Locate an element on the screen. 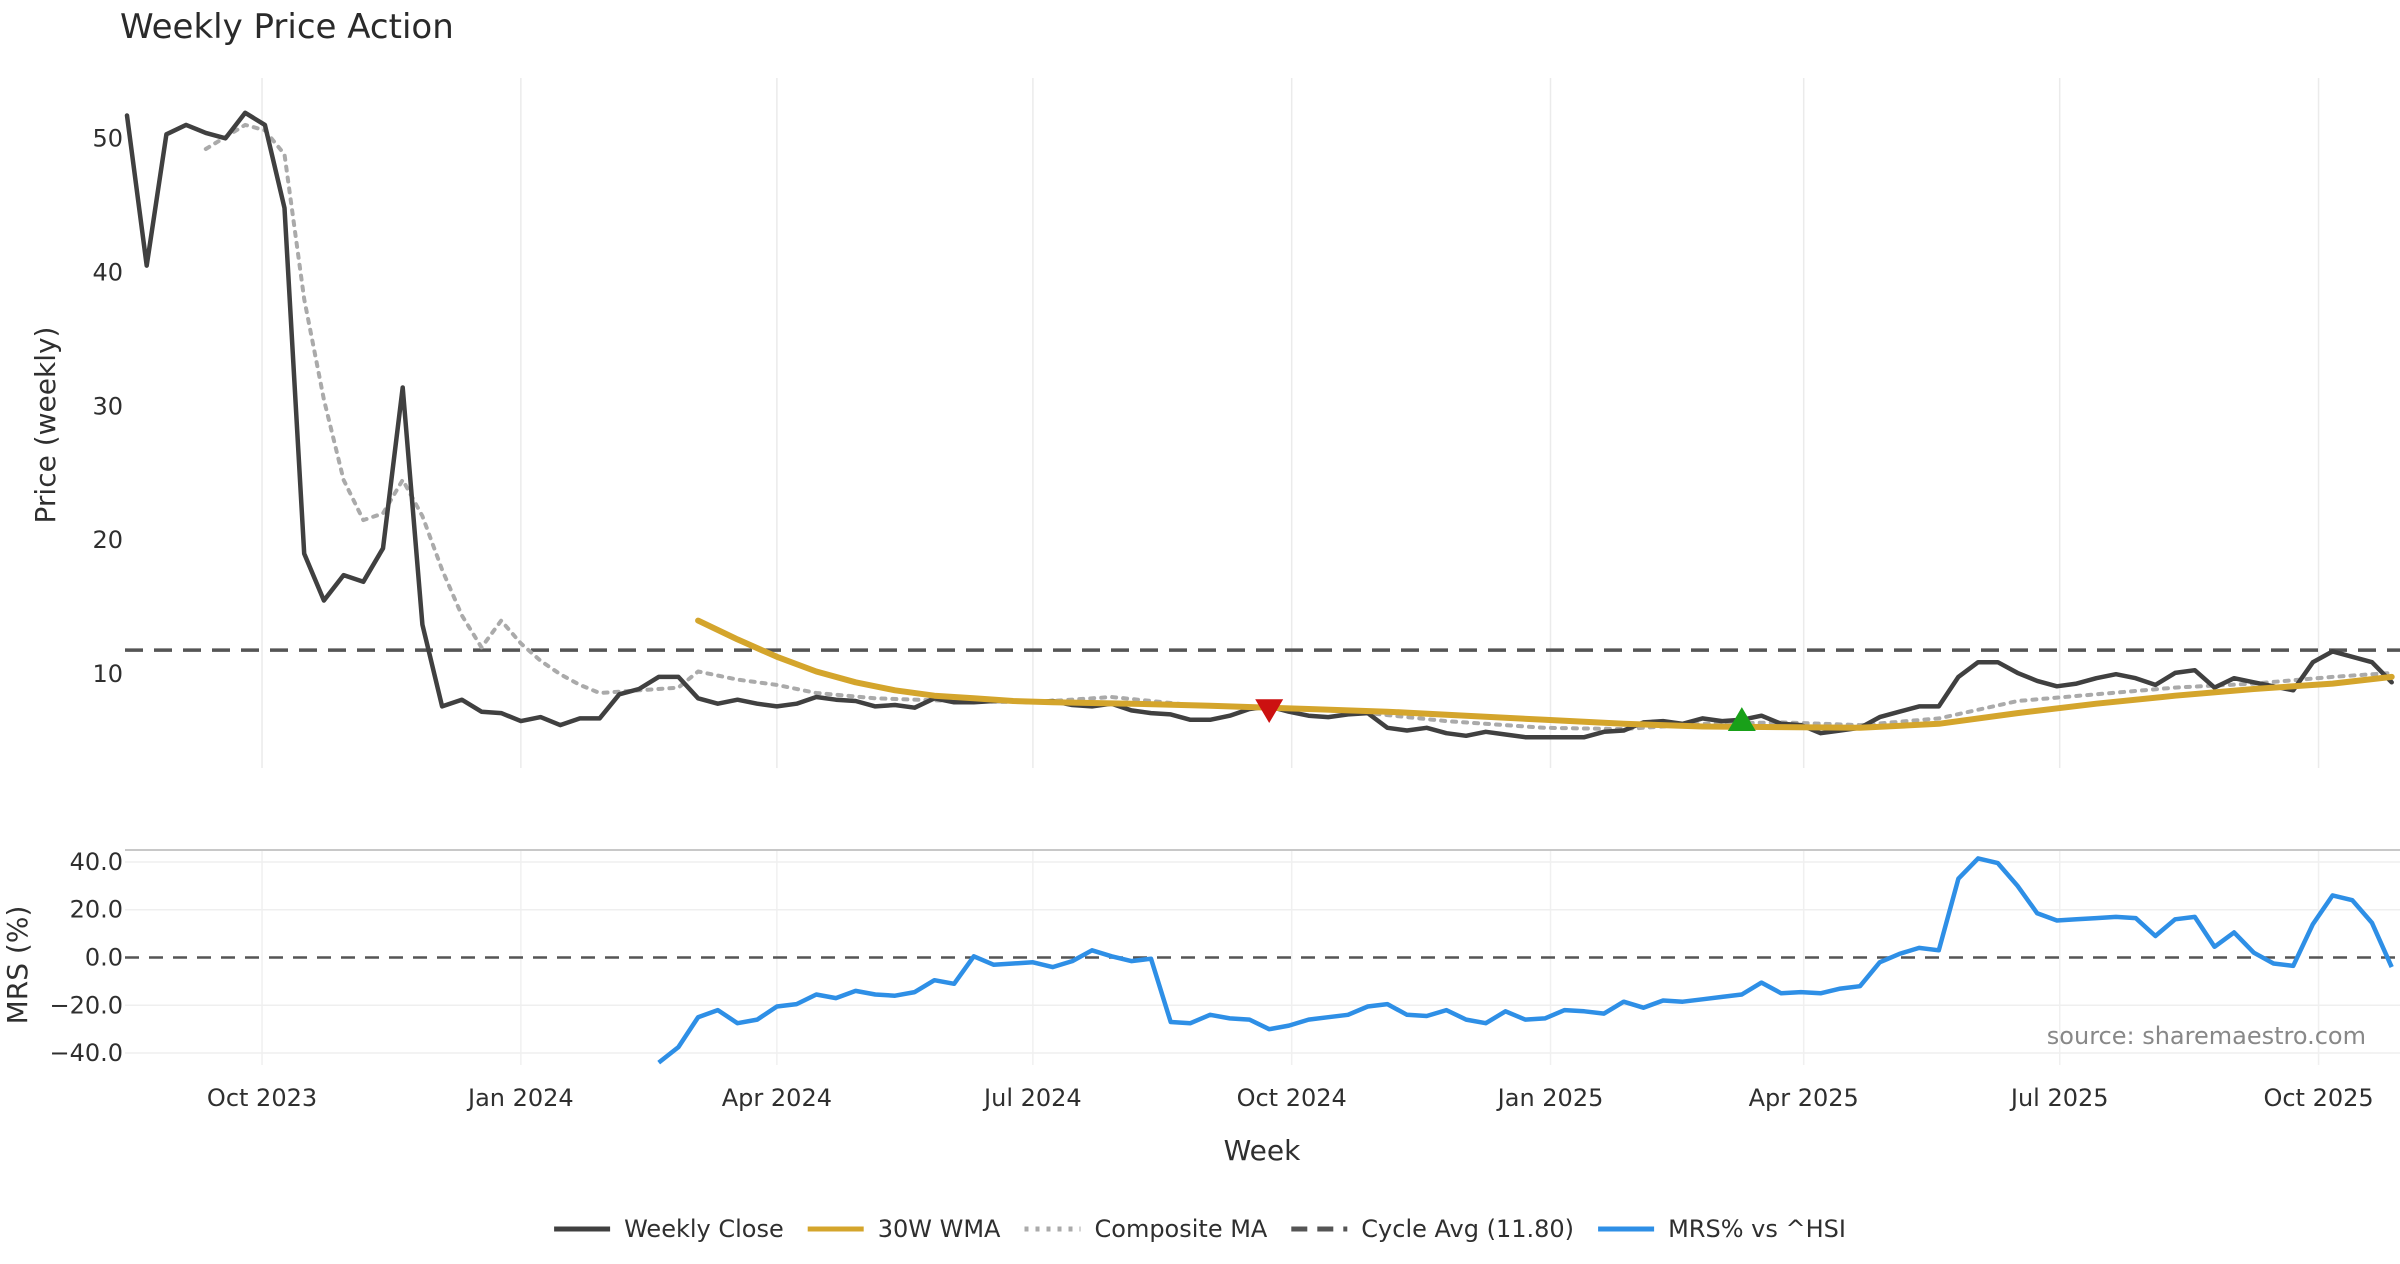 Image resolution: width=2400 pixels, height=1264 pixels. price-y-tick-label: 20 is located at coordinates (107, 540).